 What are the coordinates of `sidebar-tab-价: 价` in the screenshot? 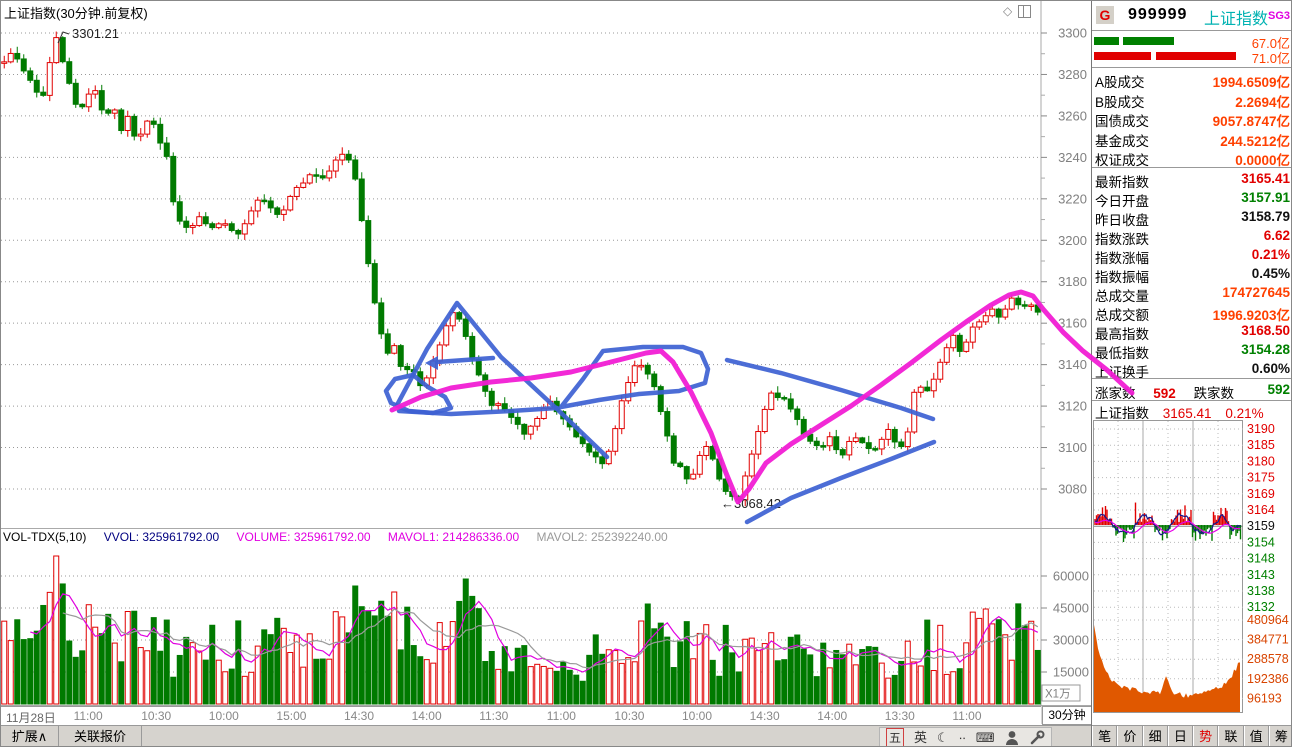 It's located at (1130, 736).